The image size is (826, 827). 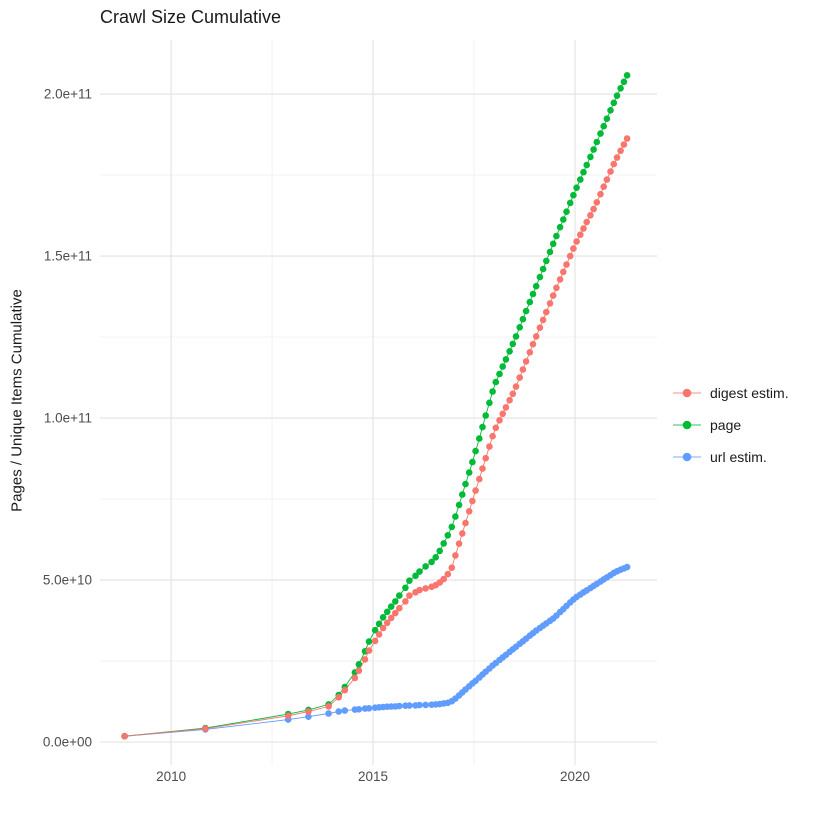 I want to click on y-tick-label: 1.0e+11, so click(x=68, y=418).